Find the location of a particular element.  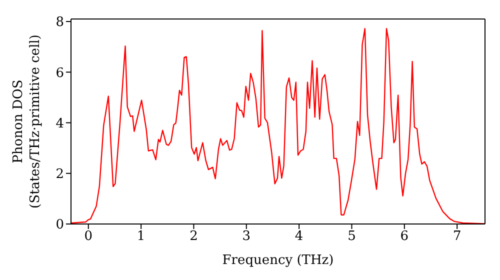

x-axis-title: Frequency (THz) is located at coordinates (278, 260).